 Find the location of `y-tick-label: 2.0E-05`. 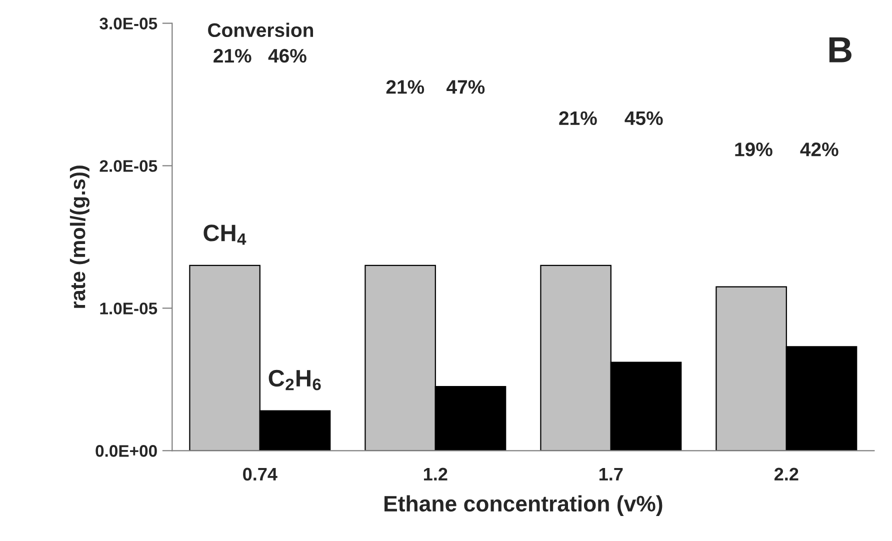

y-tick-label: 2.0E-05 is located at coordinates (129, 166).